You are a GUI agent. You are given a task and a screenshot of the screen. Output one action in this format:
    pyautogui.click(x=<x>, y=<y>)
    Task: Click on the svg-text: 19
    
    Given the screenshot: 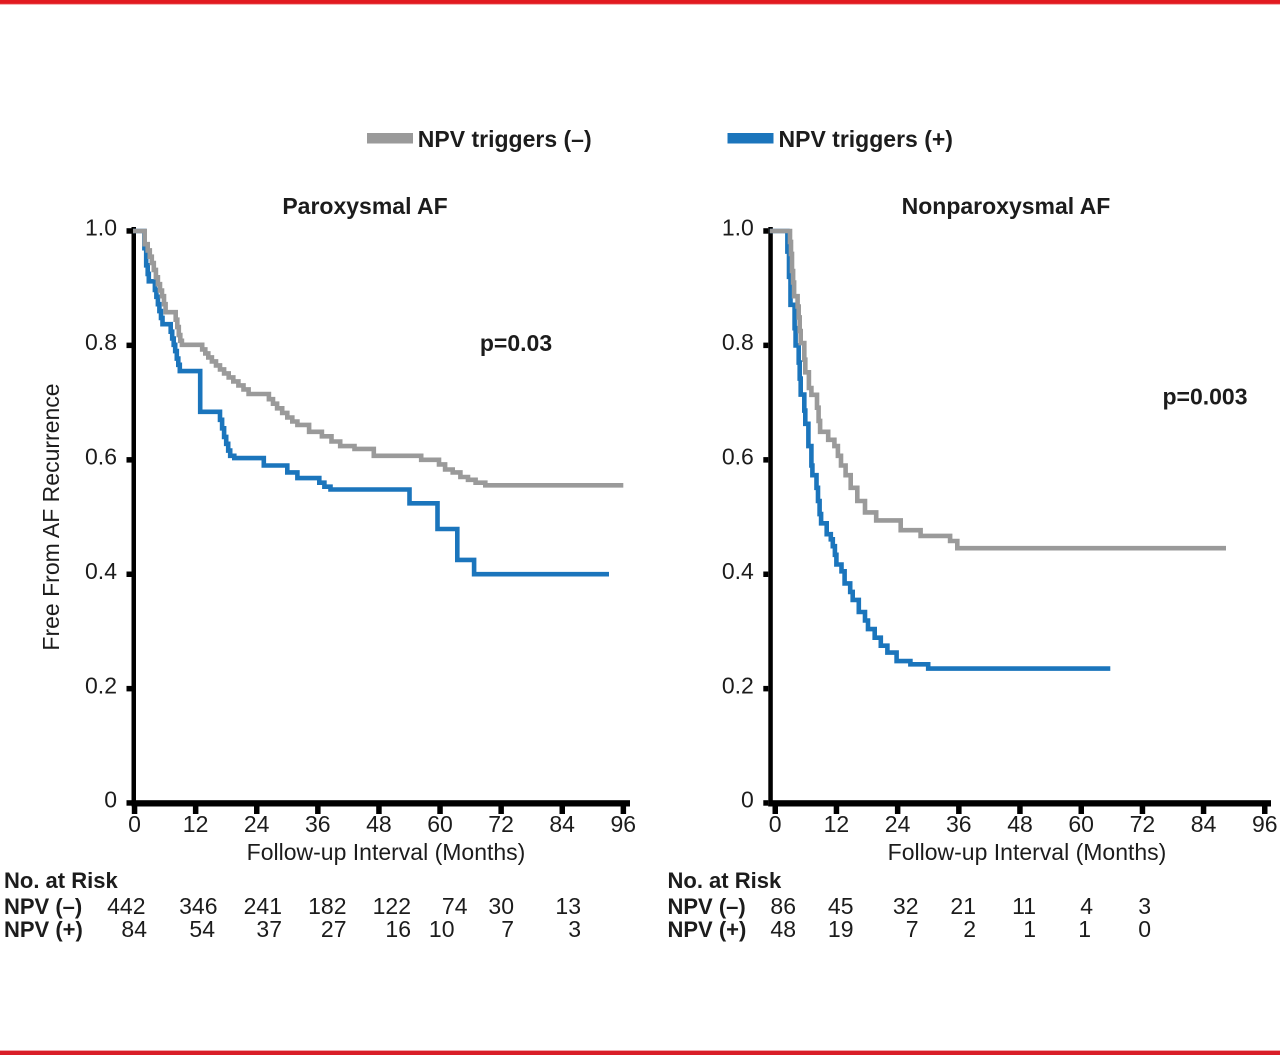 What is the action you would take?
    pyautogui.click(x=841, y=929)
    